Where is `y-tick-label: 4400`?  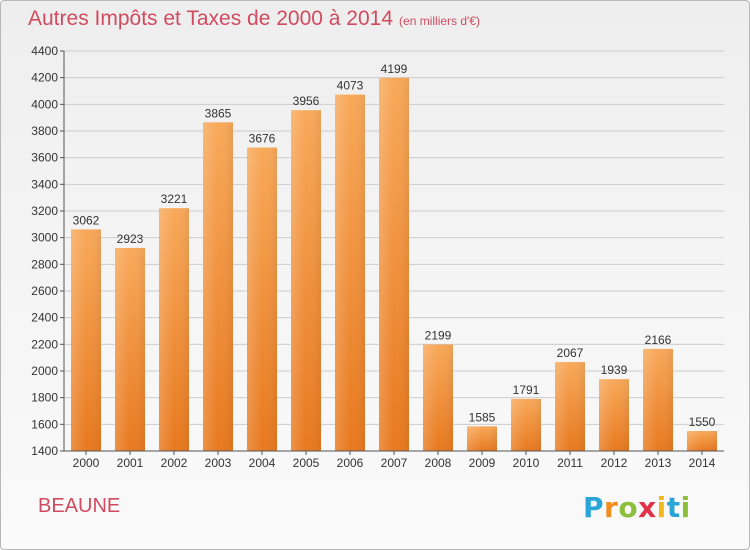
y-tick-label: 4400 is located at coordinates (44, 51).